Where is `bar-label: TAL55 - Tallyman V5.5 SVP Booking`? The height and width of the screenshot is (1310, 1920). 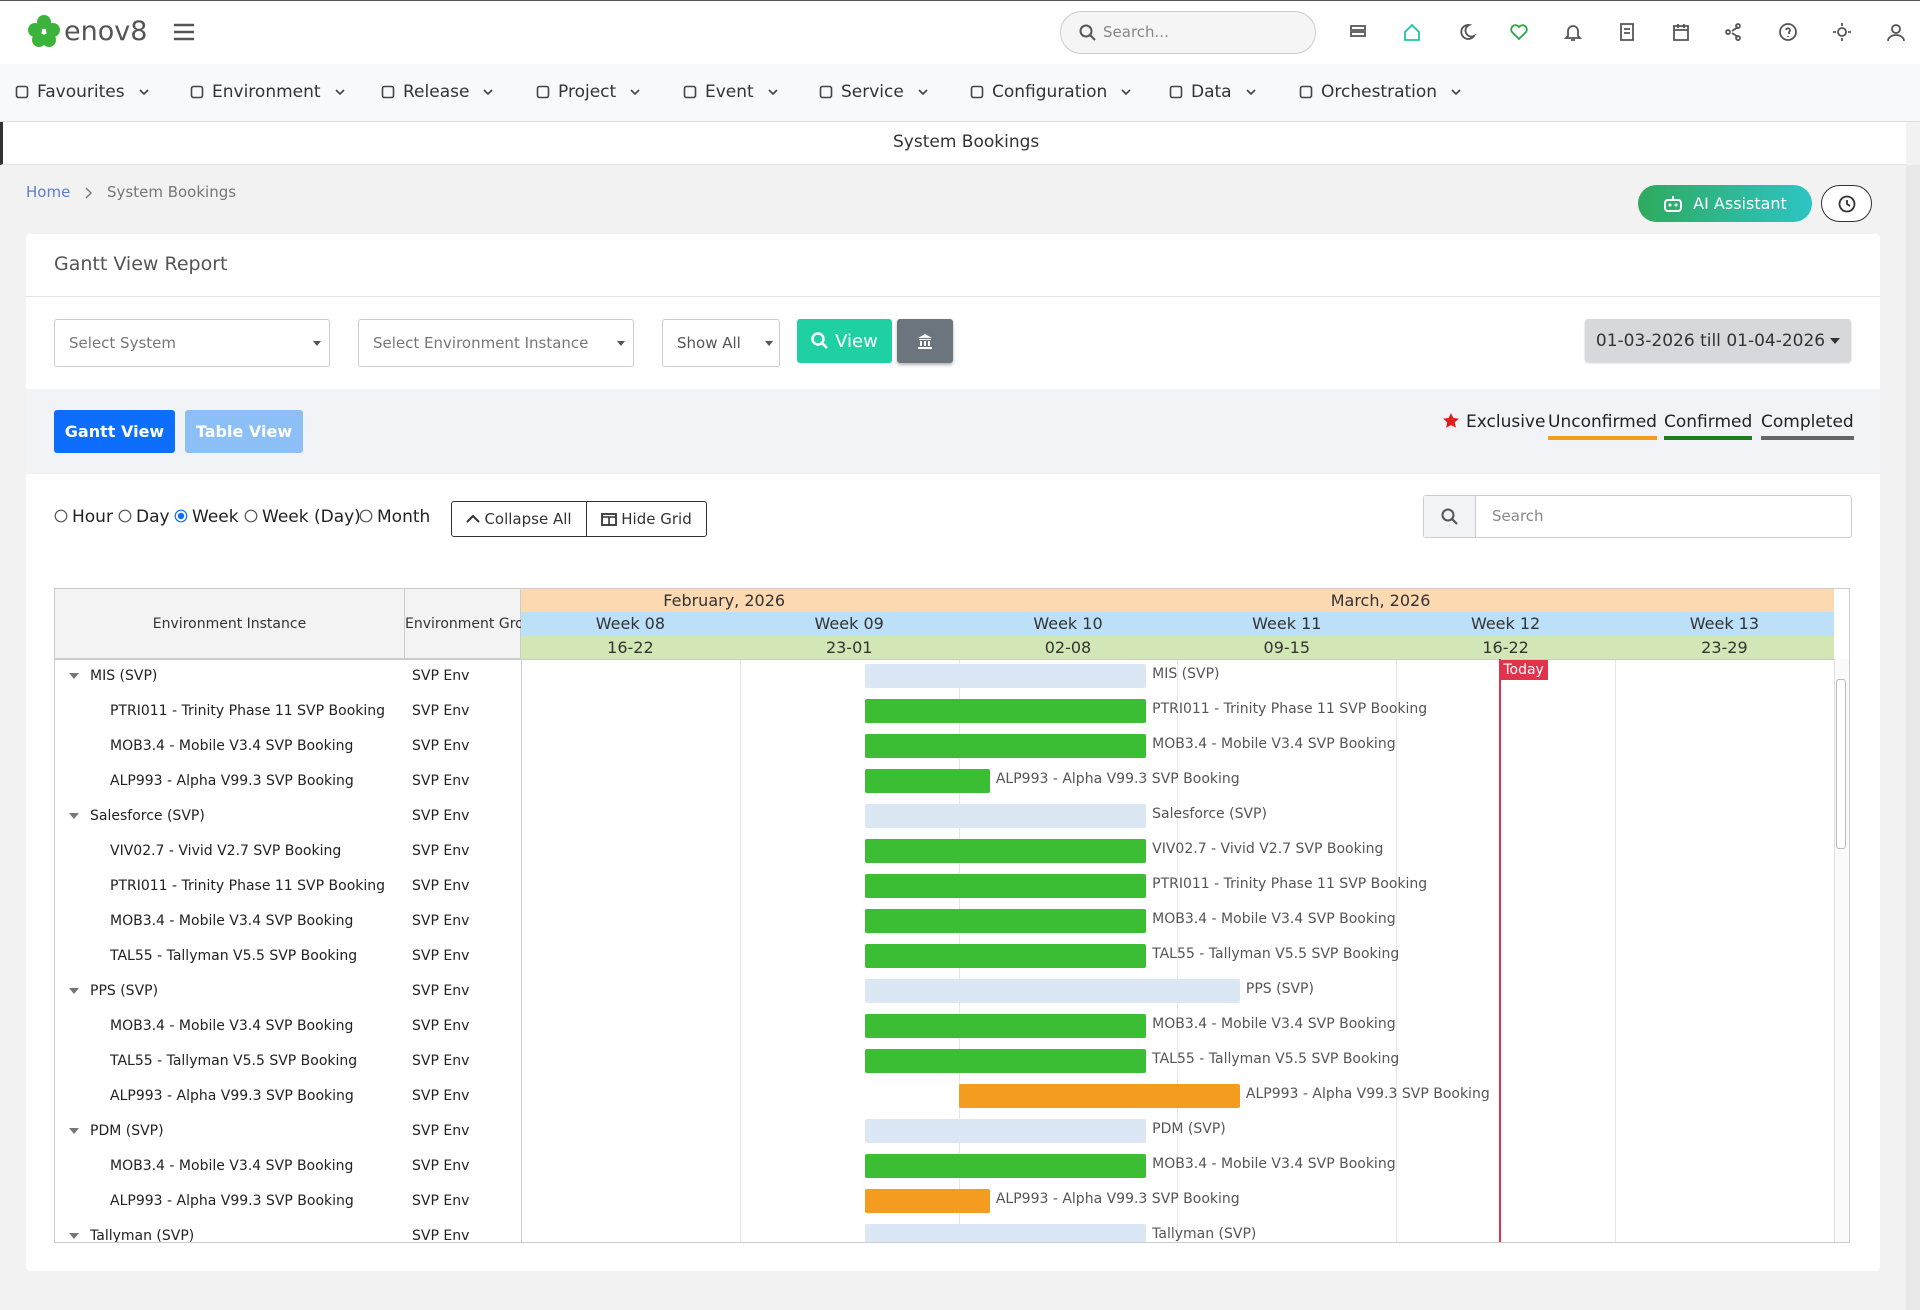 bar-label: TAL55 - Tallyman V5.5 SVP Booking is located at coordinates (1276, 1059).